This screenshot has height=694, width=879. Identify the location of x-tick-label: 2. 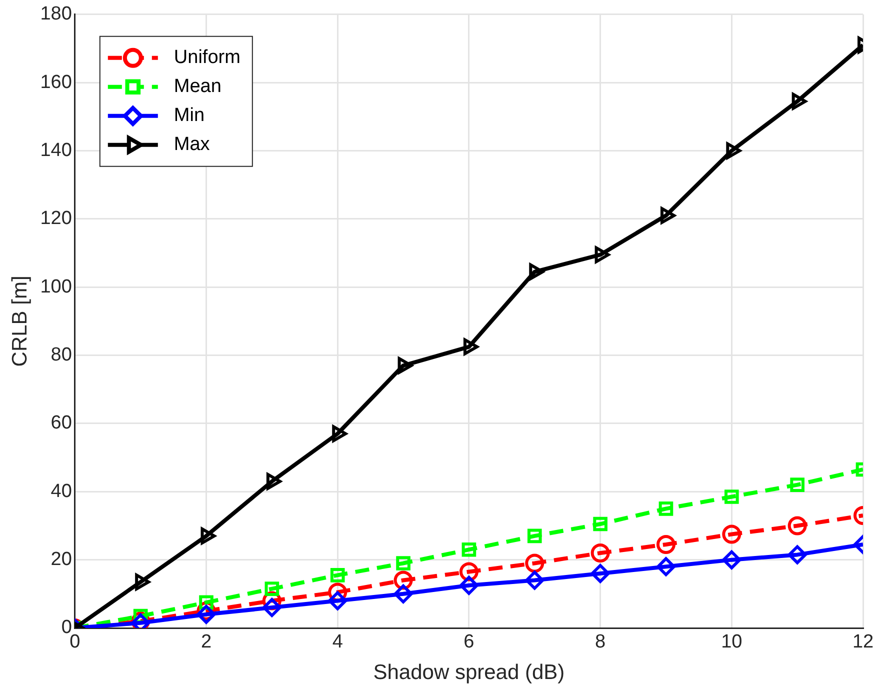
(206, 642).